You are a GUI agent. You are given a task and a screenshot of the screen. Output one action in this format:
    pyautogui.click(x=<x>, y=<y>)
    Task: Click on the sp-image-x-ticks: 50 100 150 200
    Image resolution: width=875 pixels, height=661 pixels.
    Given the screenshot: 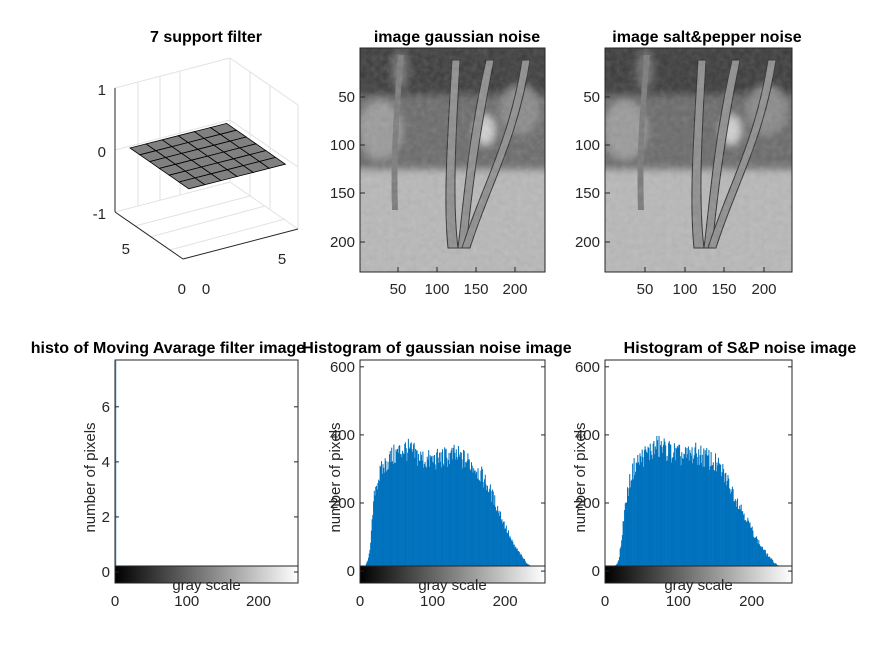 What is the action you would take?
    pyautogui.click(x=707, y=289)
    